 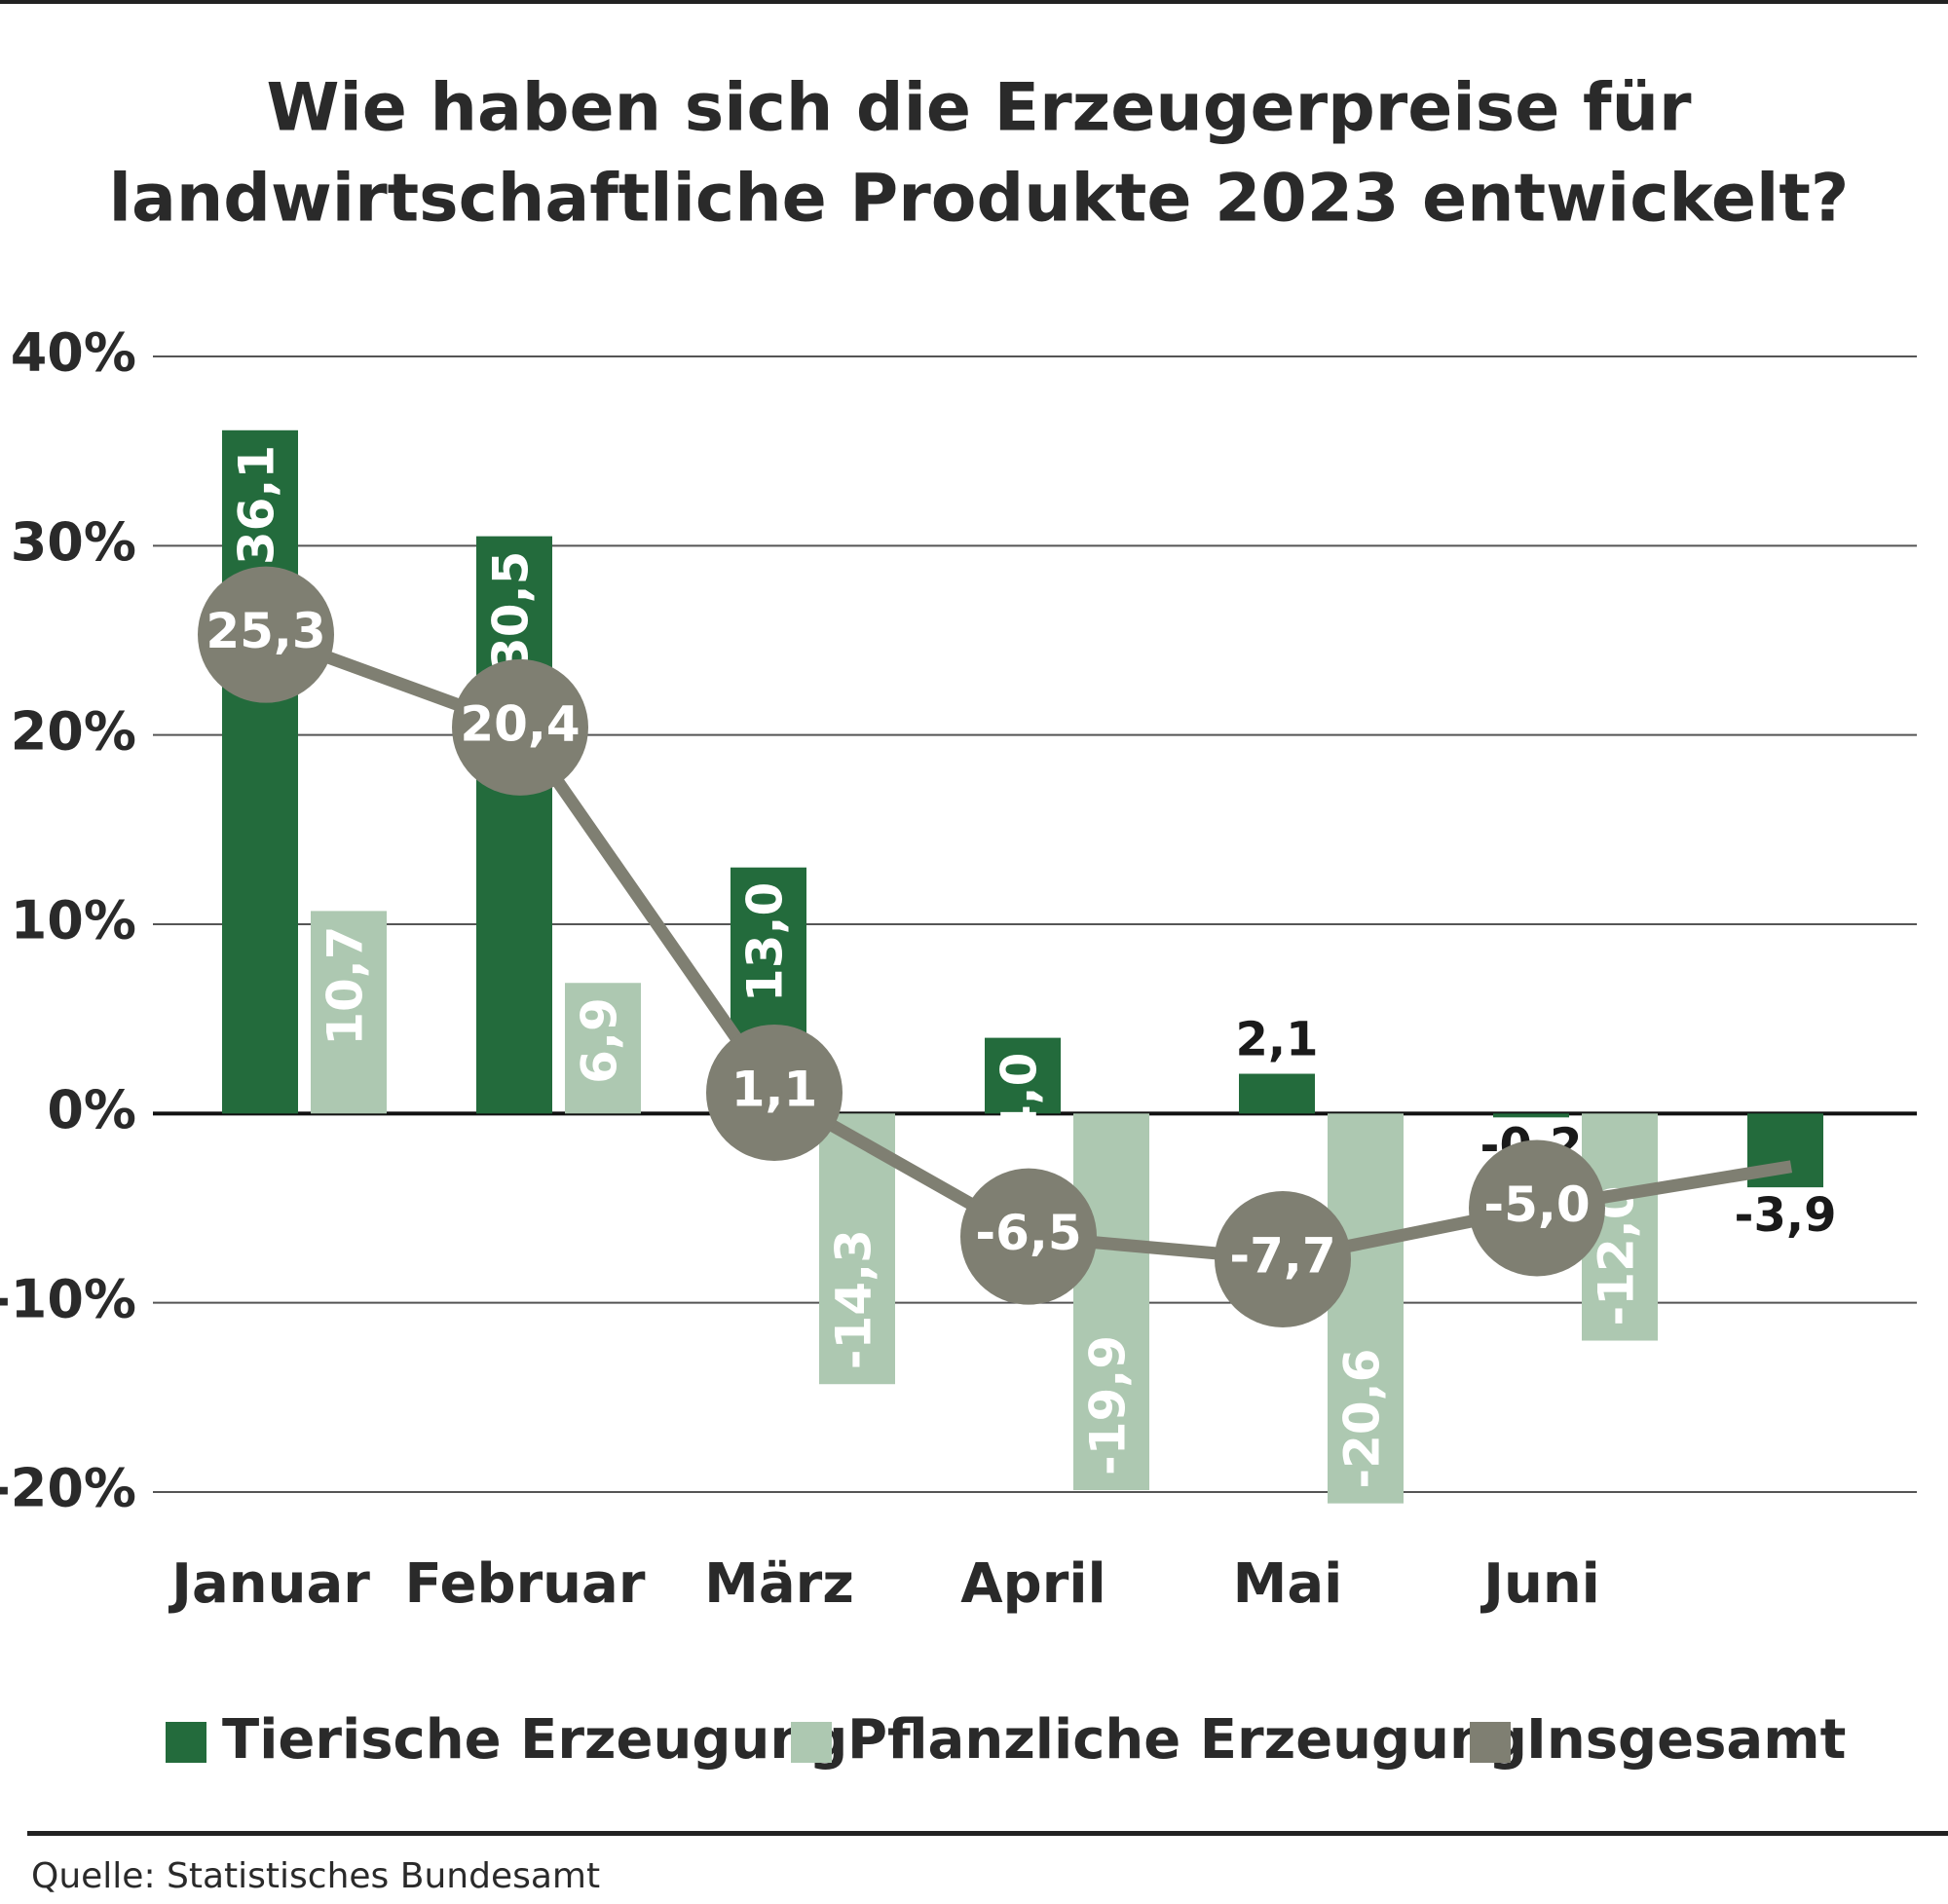 What do you see at coordinates (974, 2) in the screenshot?
I see `top-rule` at bounding box center [974, 2].